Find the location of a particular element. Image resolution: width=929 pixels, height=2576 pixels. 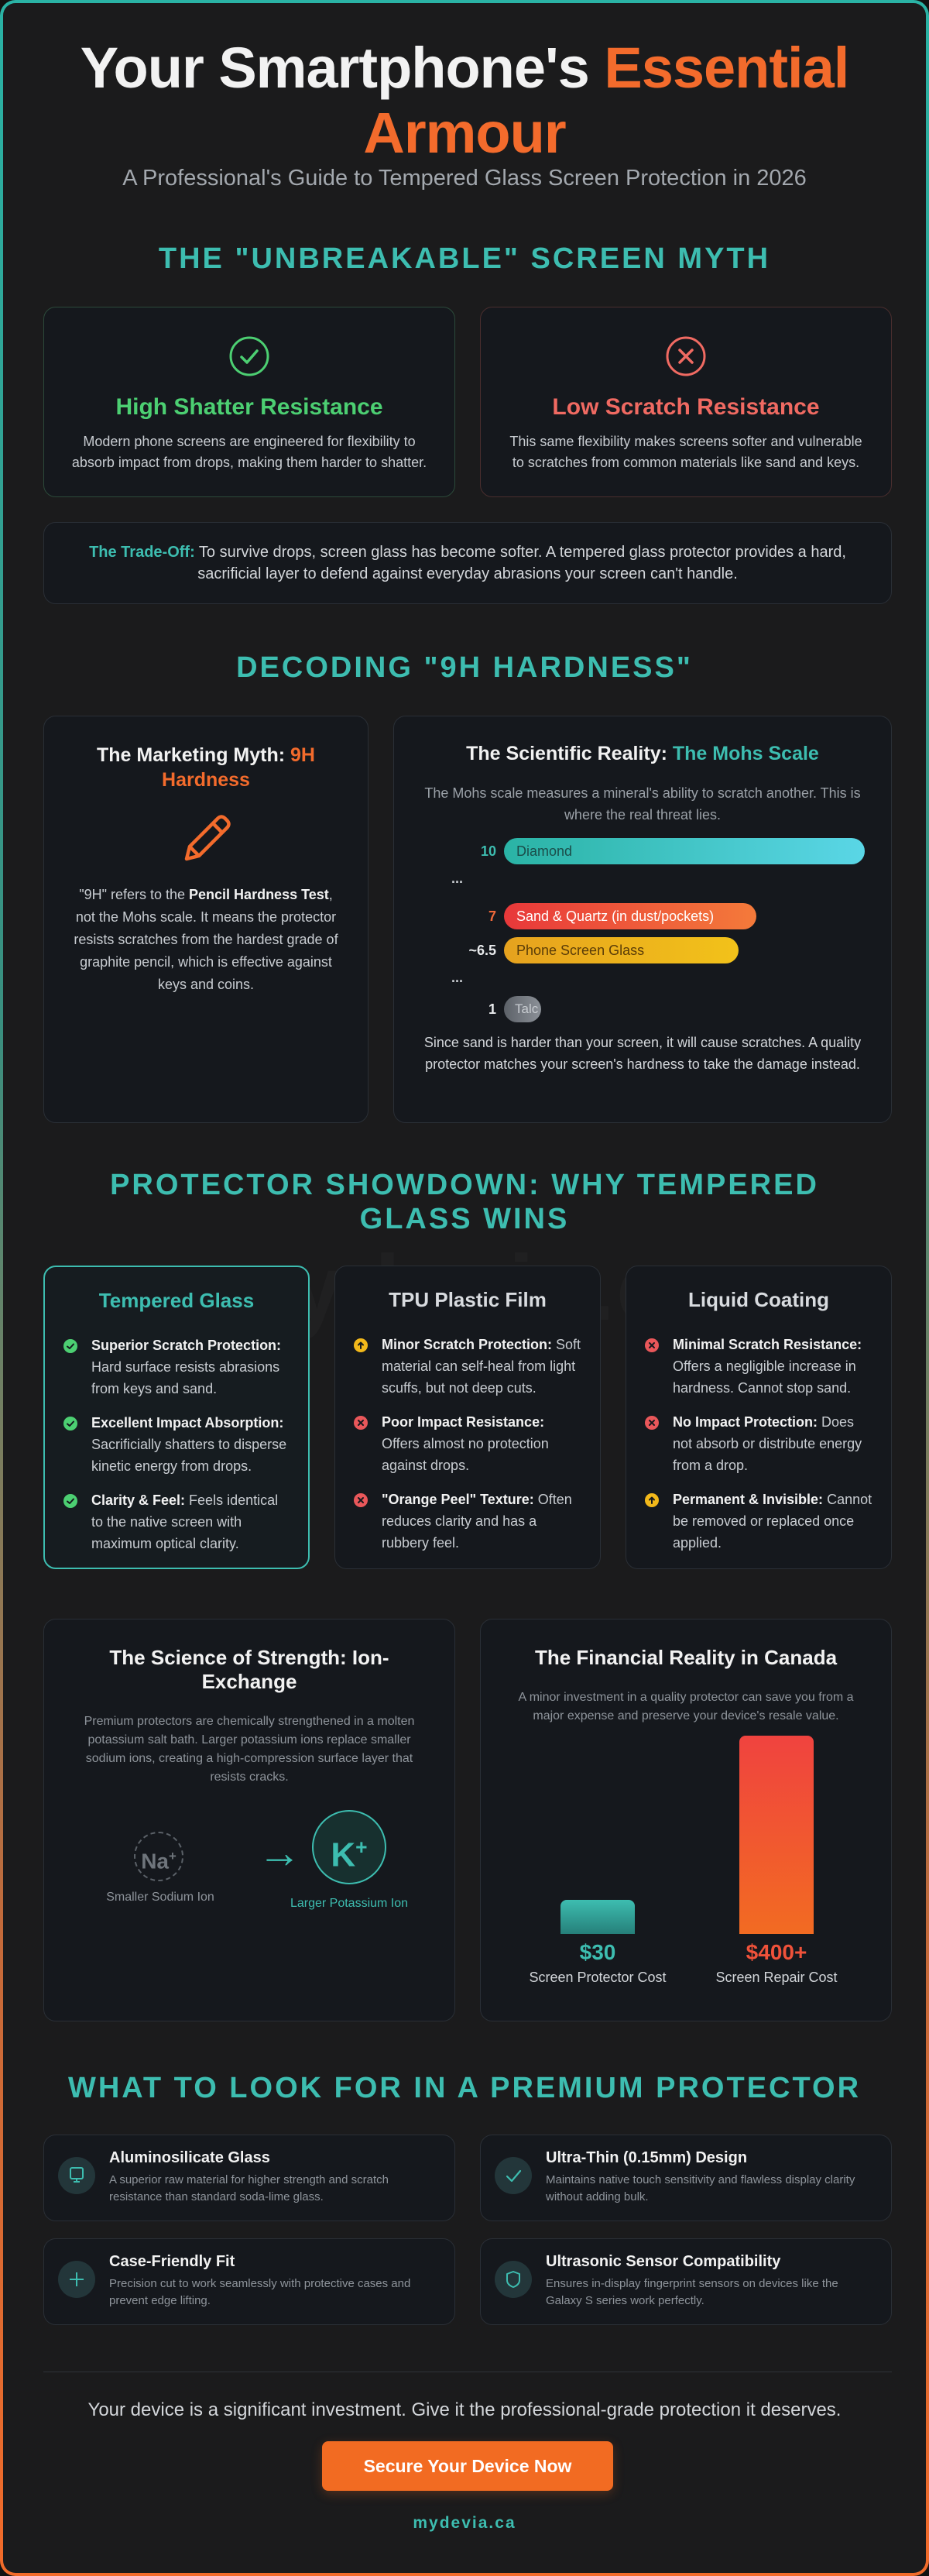

scratch-title: Low Scratch Resistance is located at coordinates (686, 407).